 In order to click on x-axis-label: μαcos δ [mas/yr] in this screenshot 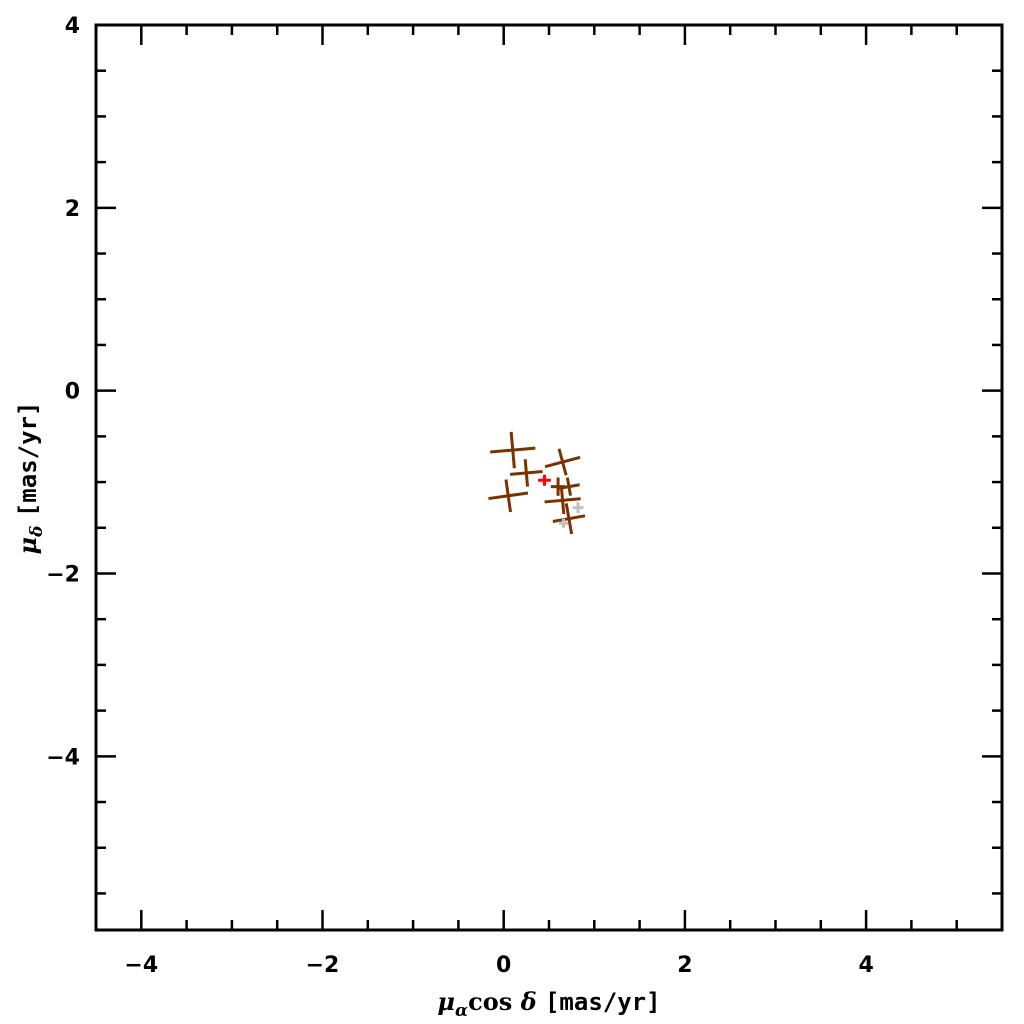, I will do `click(548, 1004)`.